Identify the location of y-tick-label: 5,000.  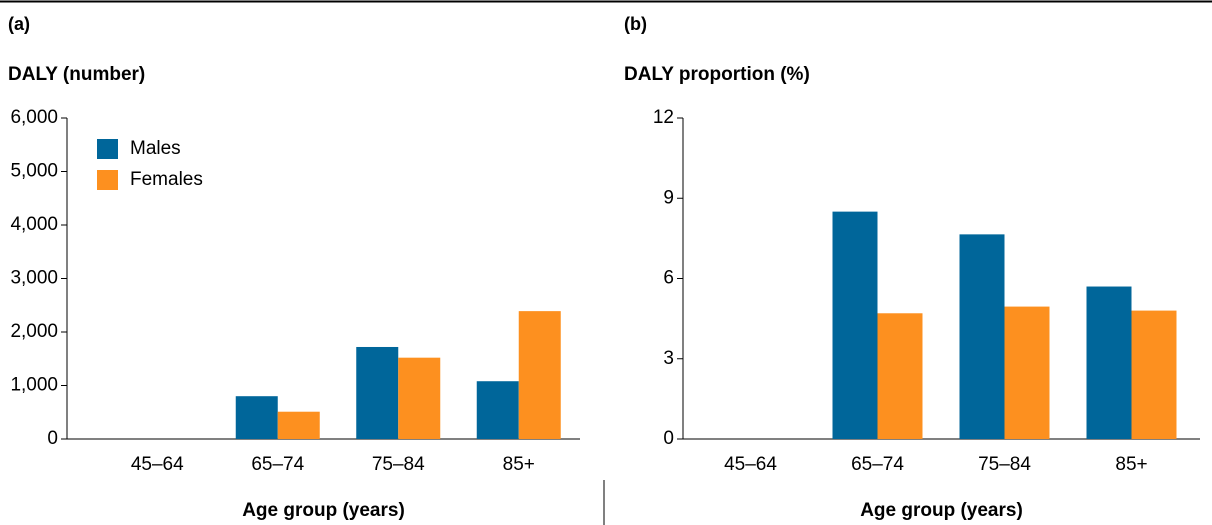
(34, 171).